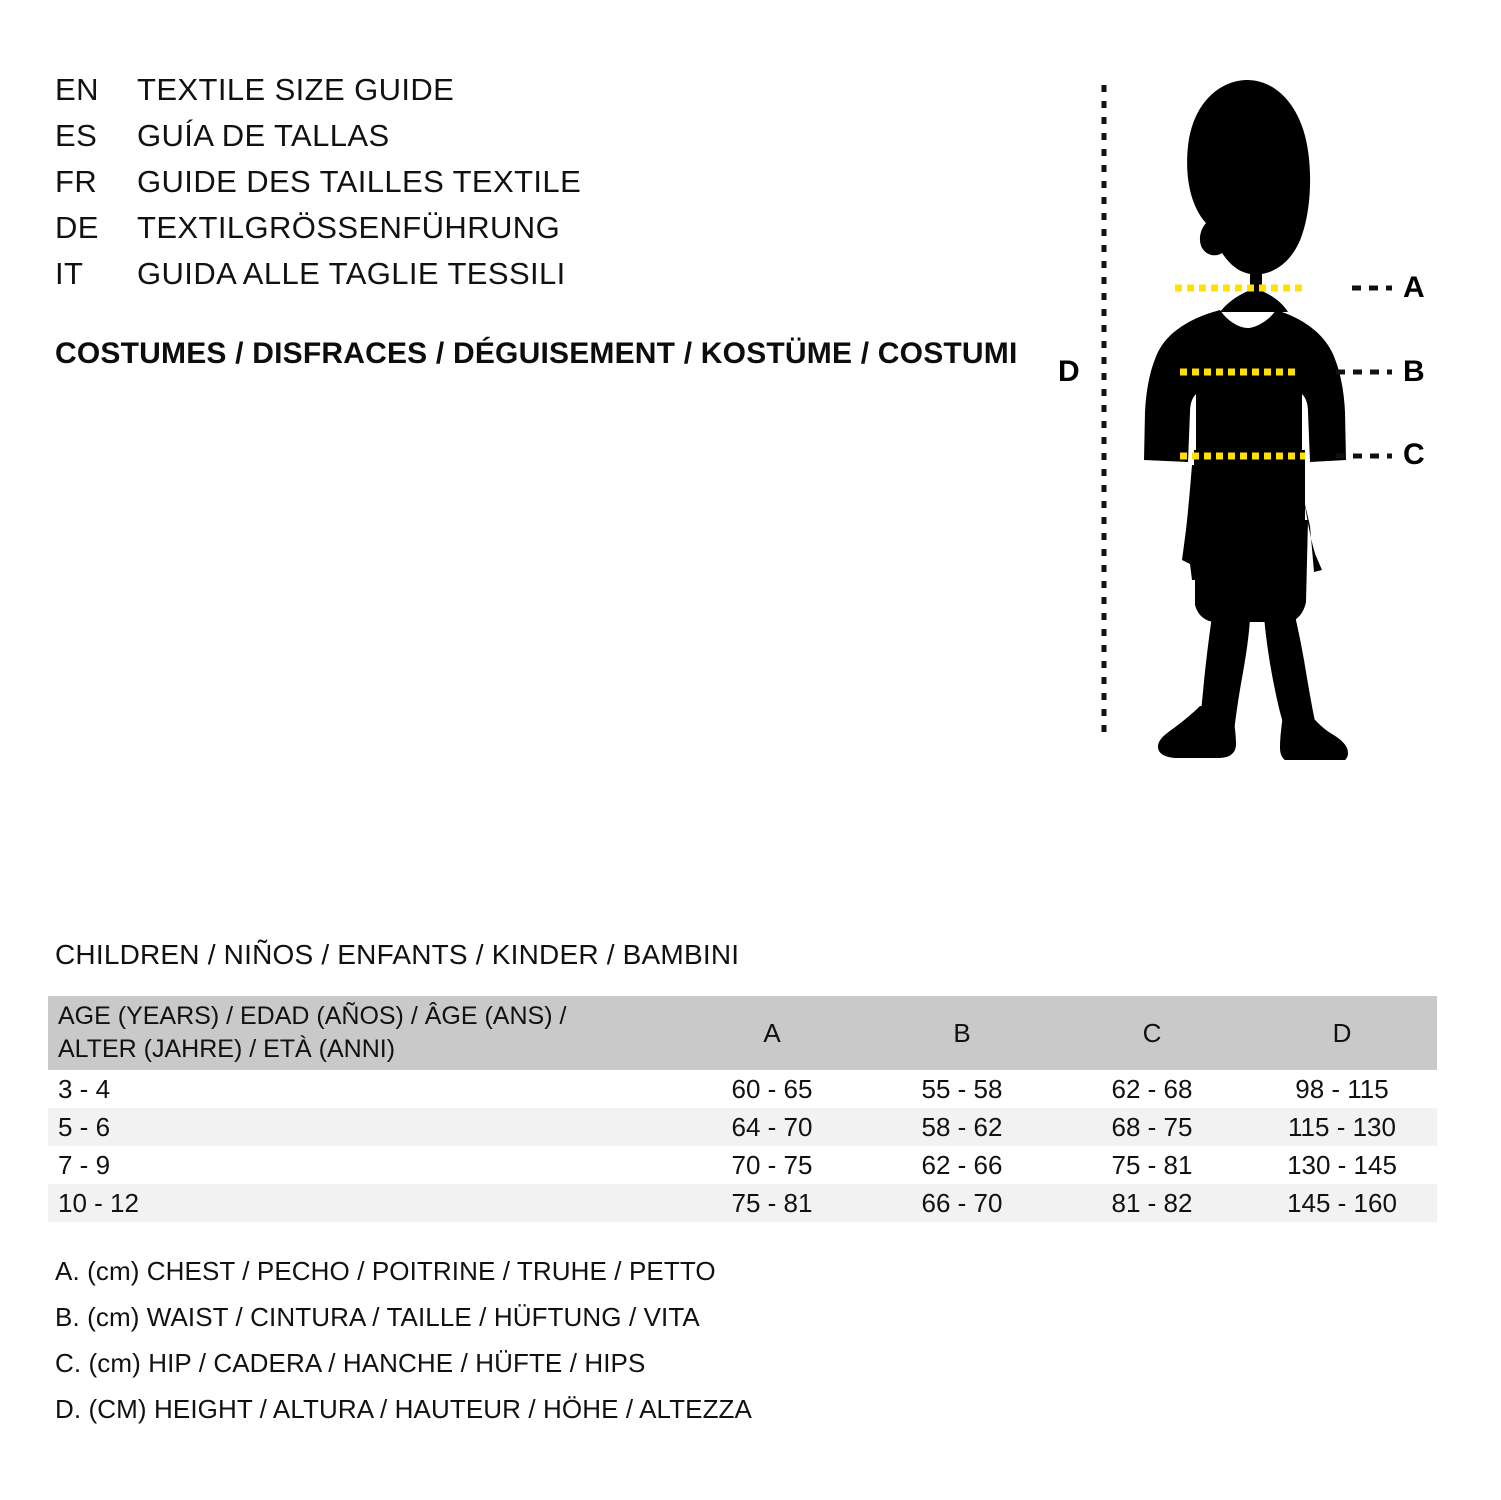 The width and height of the screenshot is (1501, 1500). I want to click on cell-waist: 66 - 70, so click(962, 1202).